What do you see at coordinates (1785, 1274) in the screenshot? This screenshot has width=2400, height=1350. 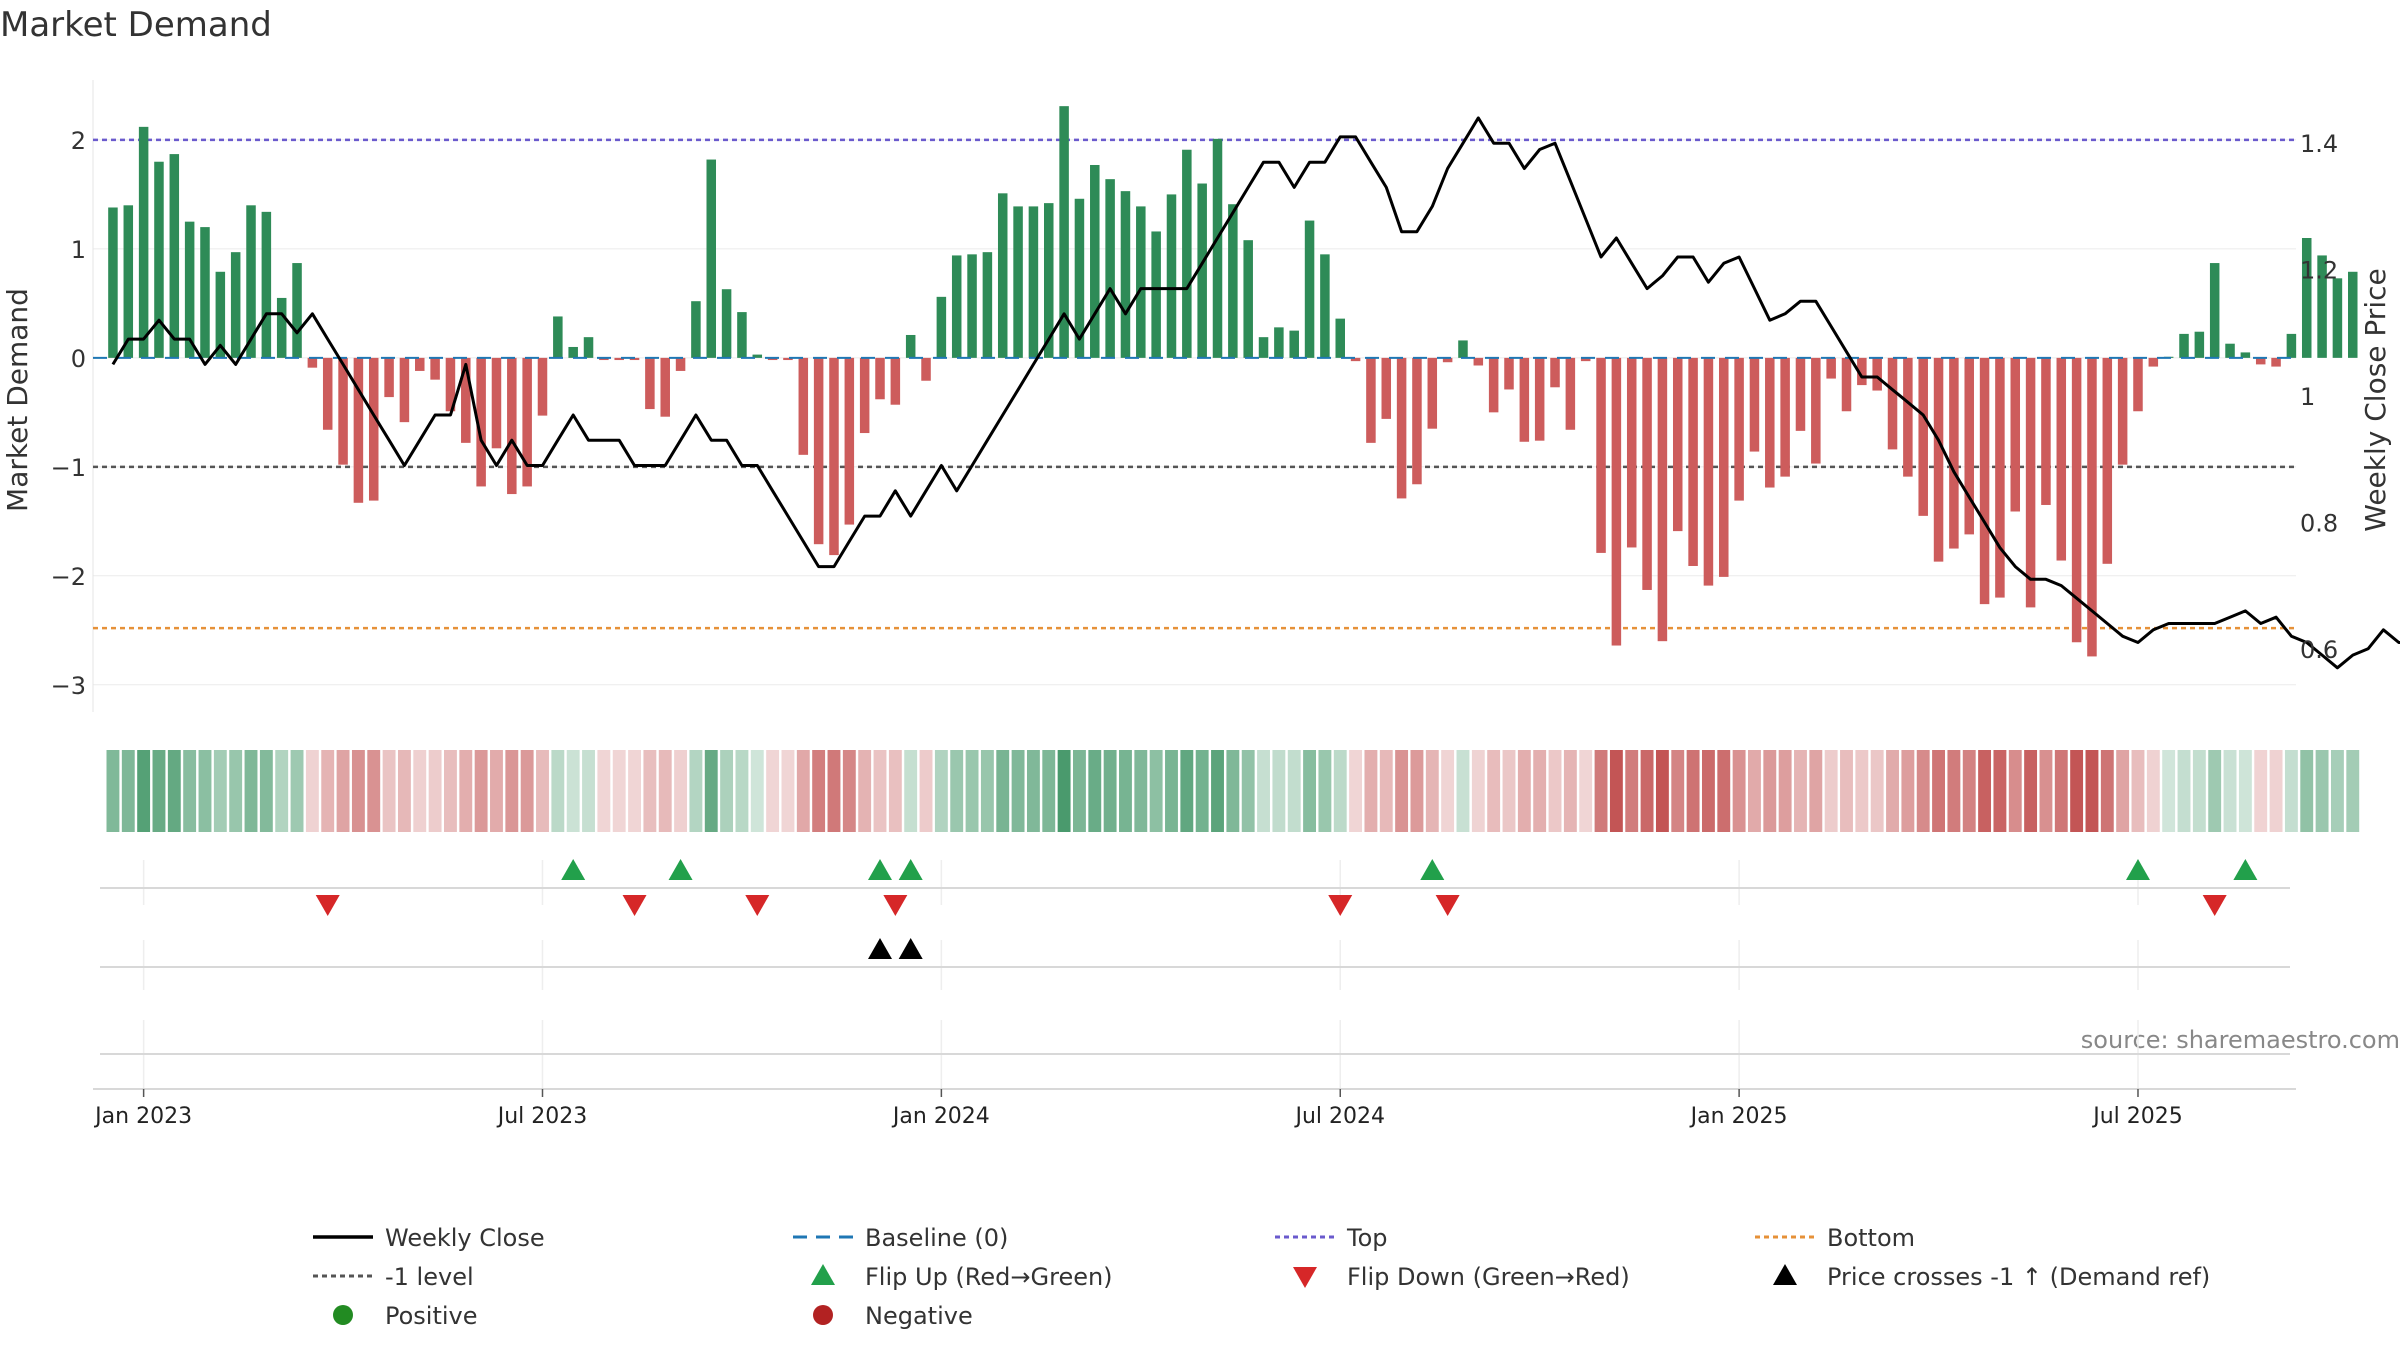 I see `legend-item-price-crosses-1-demand-ref-swatch` at bounding box center [1785, 1274].